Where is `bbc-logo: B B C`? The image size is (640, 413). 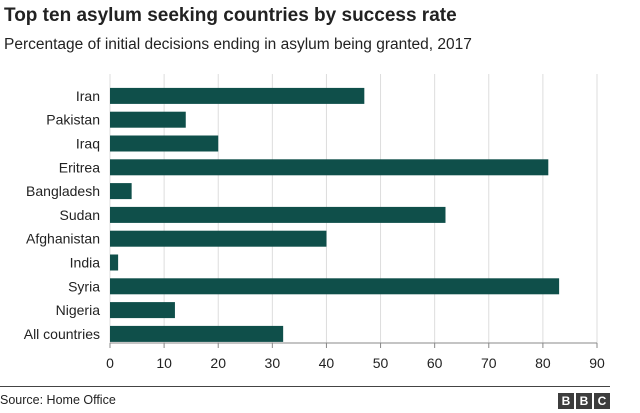 bbc-logo: B B C is located at coordinates (584, 401).